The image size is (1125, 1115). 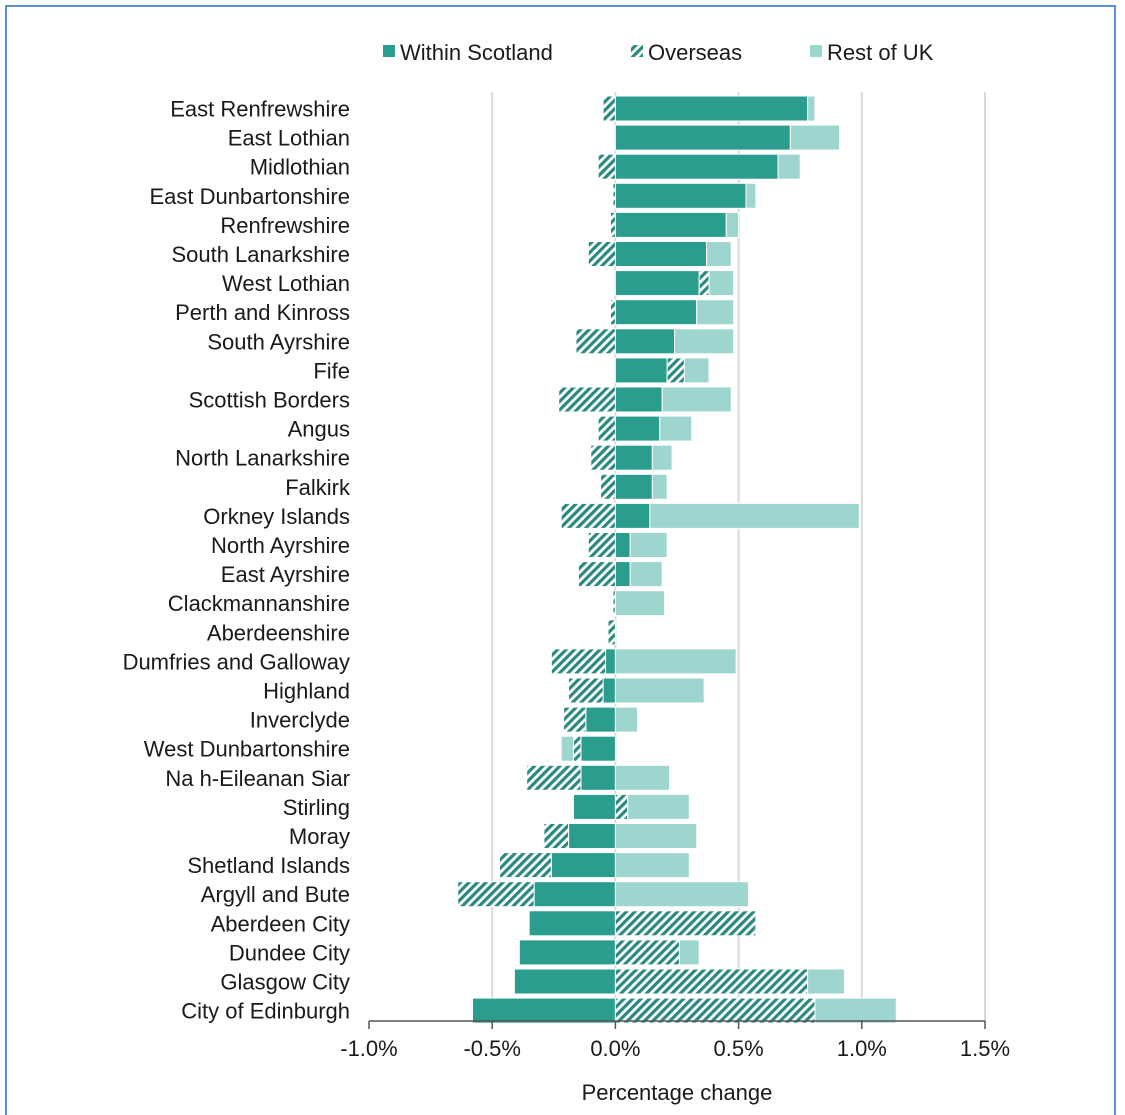 What do you see at coordinates (275, 894) in the screenshot?
I see `category-label: Argyll and Bute` at bounding box center [275, 894].